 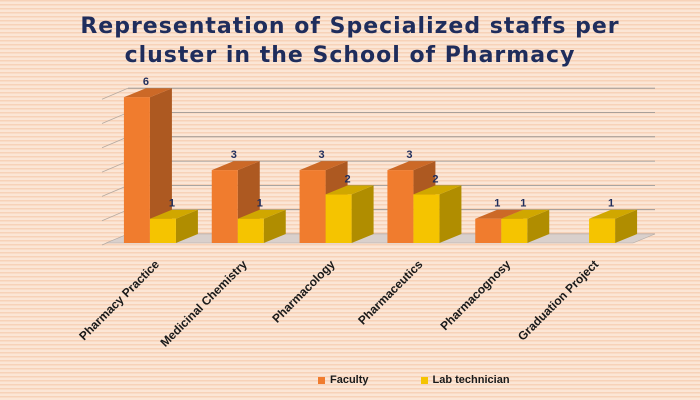 What do you see at coordinates (173, 214) in the screenshot?
I see `bar-lab-technician-pharmacy-practice-top` at bounding box center [173, 214].